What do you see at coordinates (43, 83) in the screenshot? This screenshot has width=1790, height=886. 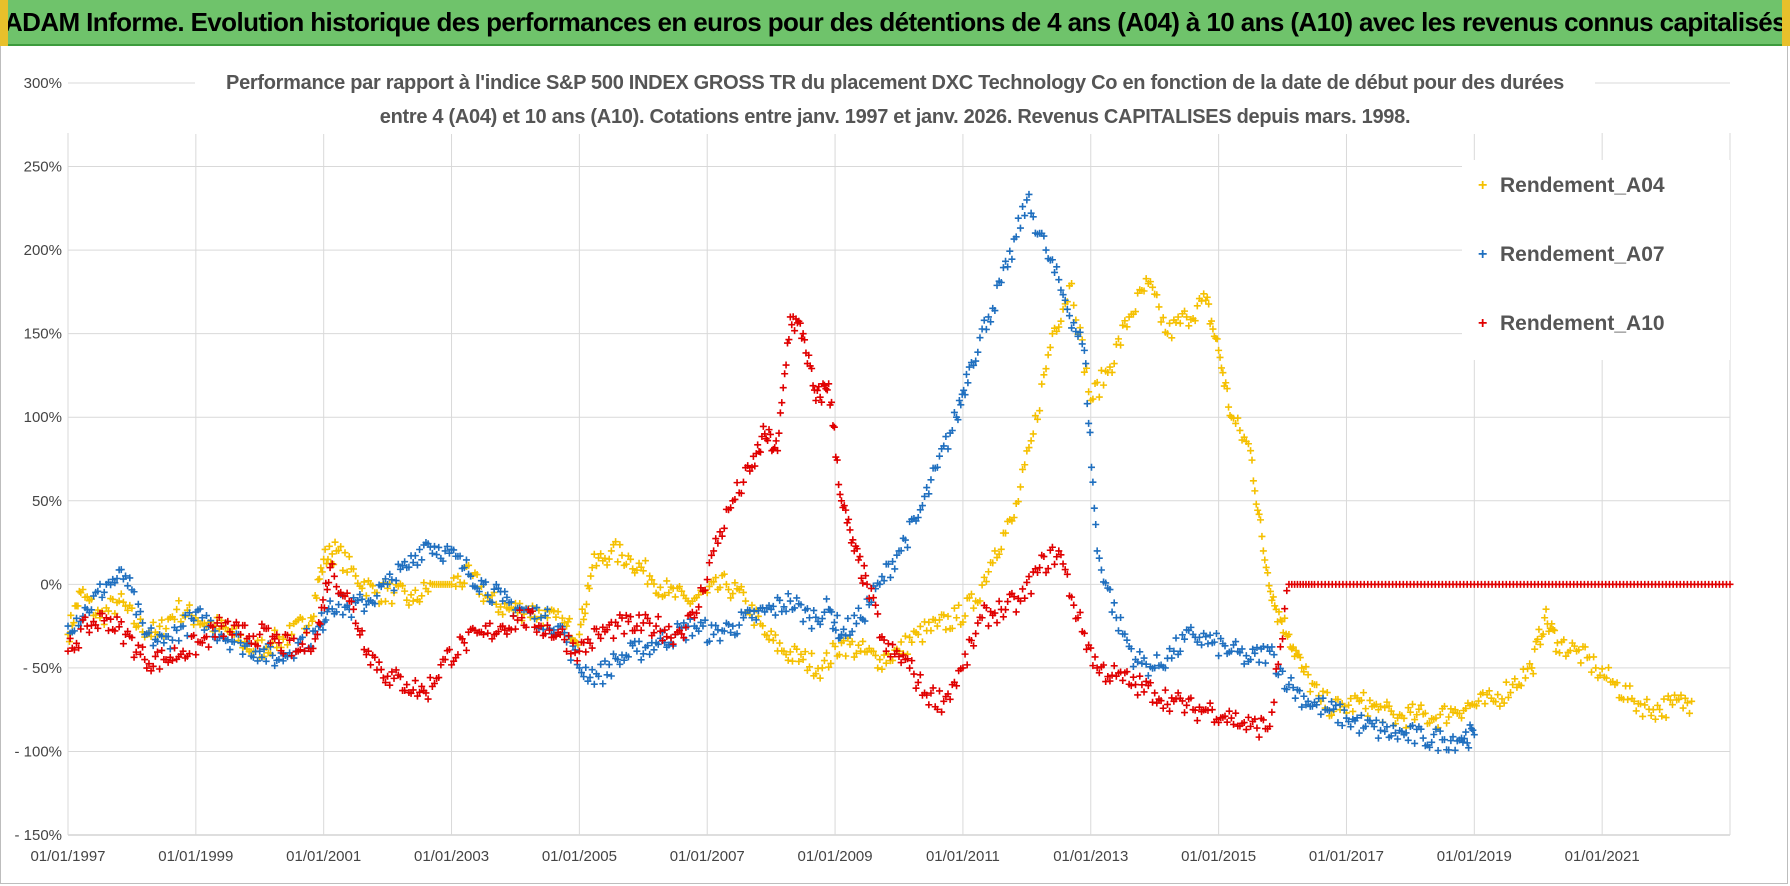 I see `y-tick-label: 300%` at bounding box center [43, 83].